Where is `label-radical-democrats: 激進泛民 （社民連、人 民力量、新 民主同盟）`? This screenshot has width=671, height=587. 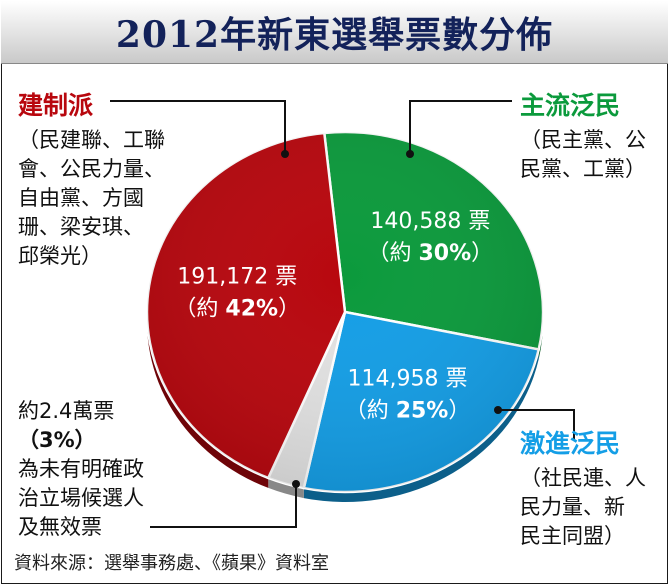 label-radical-democrats: 激進泛民 （社民連、人 民力量、新 民主同盟） is located at coordinates (583, 487).